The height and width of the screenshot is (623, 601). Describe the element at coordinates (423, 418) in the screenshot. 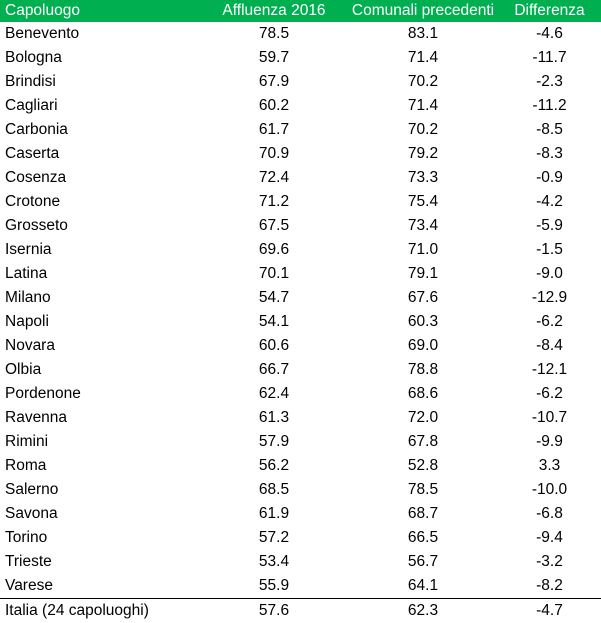

I see `comunali-precedenti-cell: 72.0` at that location.